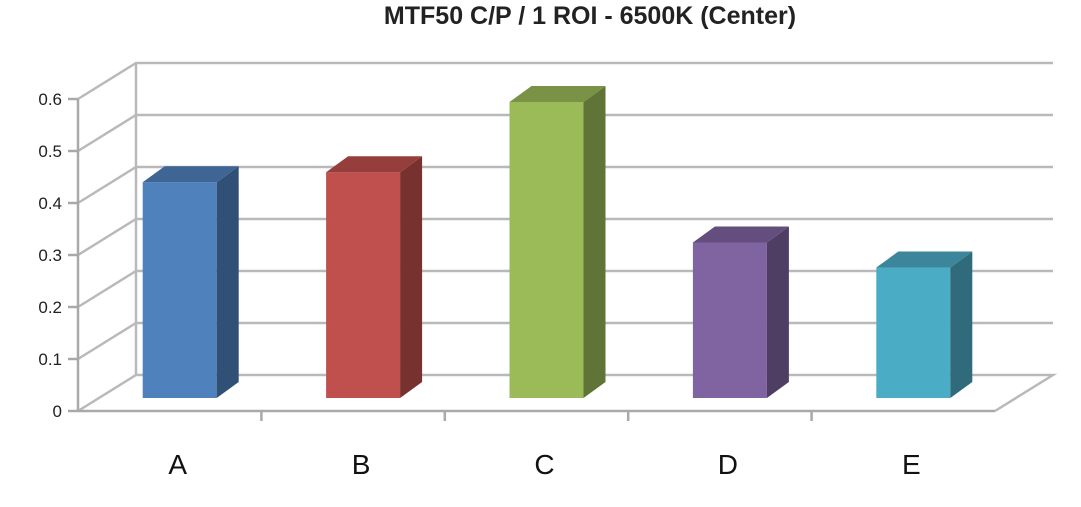 Image resolution: width=1081 pixels, height=507 pixels. Describe the element at coordinates (728, 464) in the screenshot. I see `x-tick-label: D` at that location.